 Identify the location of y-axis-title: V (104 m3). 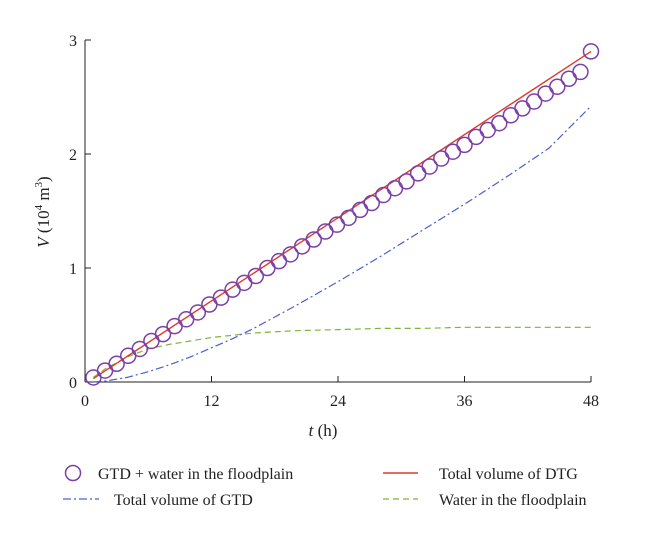
(43, 211).